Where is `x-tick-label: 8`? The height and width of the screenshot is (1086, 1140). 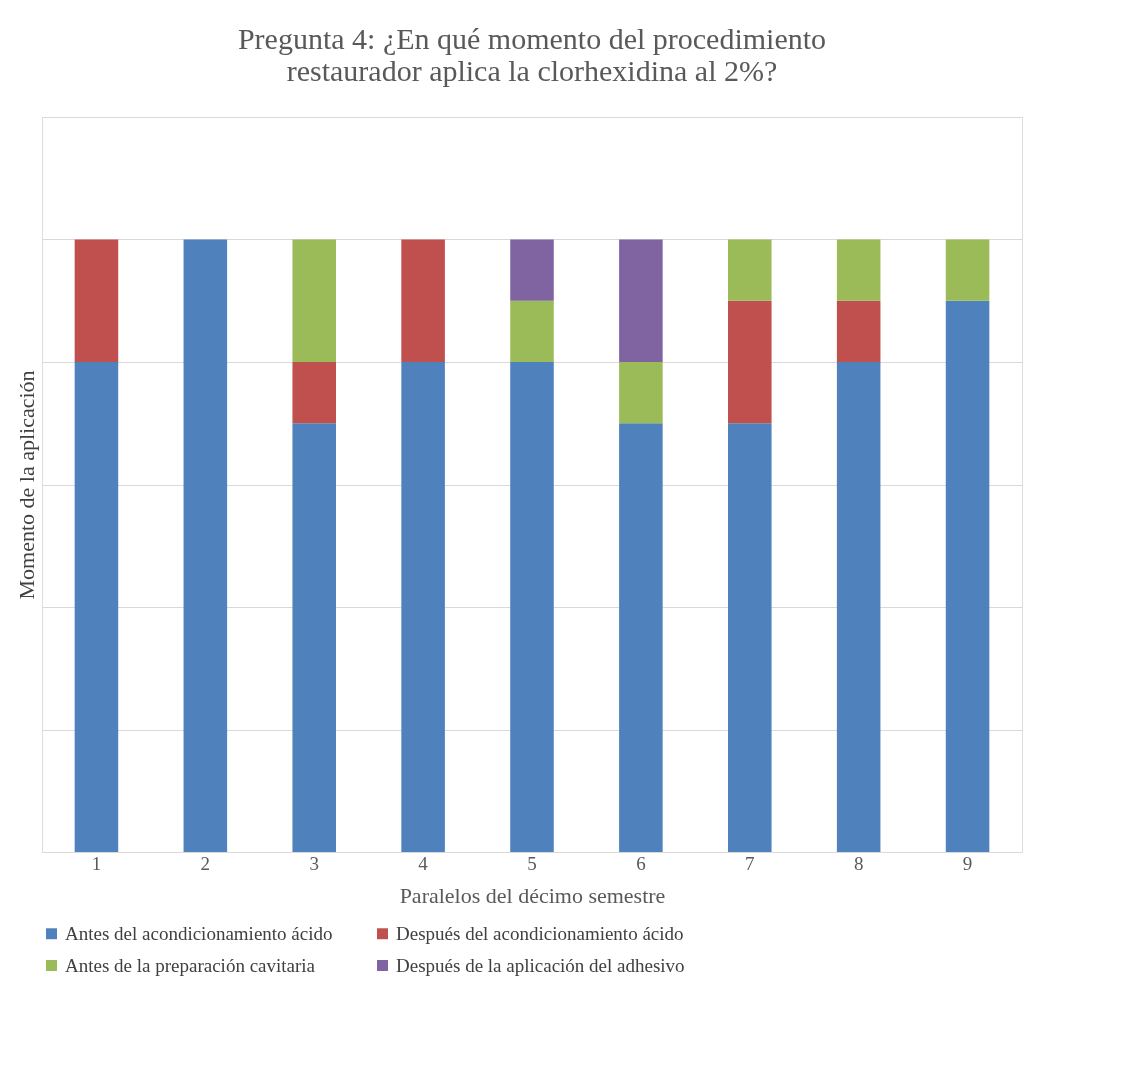
x-tick-label: 8 is located at coordinates (858, 863).